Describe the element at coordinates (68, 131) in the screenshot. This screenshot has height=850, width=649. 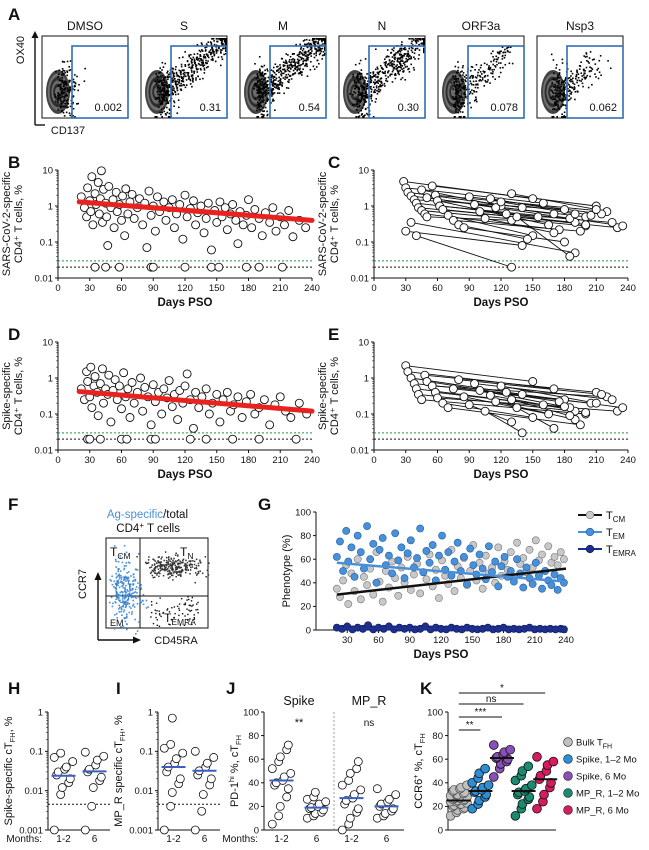
I see `a-xaxis-label: CD137` at that location.